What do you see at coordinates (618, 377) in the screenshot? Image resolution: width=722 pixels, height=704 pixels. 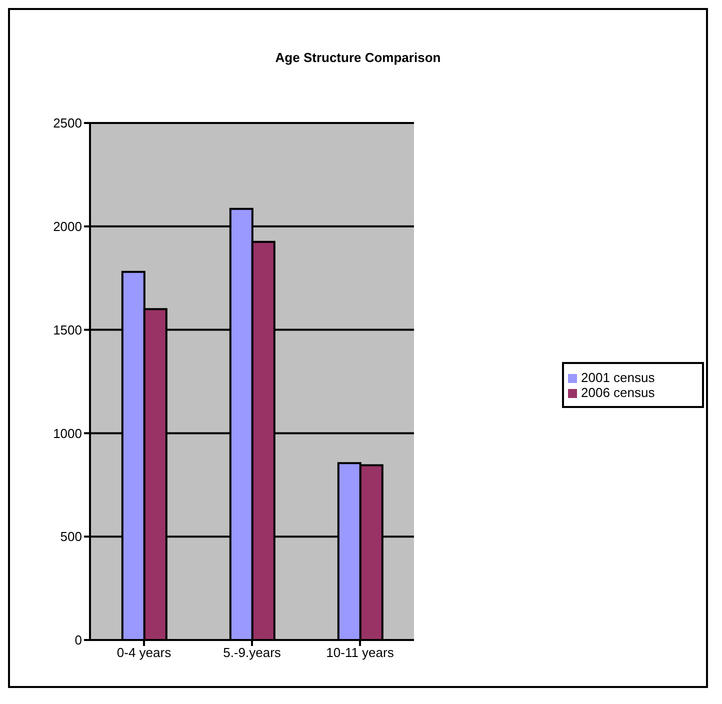 I see `legend-label: 2001 census` at bounding box center [618, 377].